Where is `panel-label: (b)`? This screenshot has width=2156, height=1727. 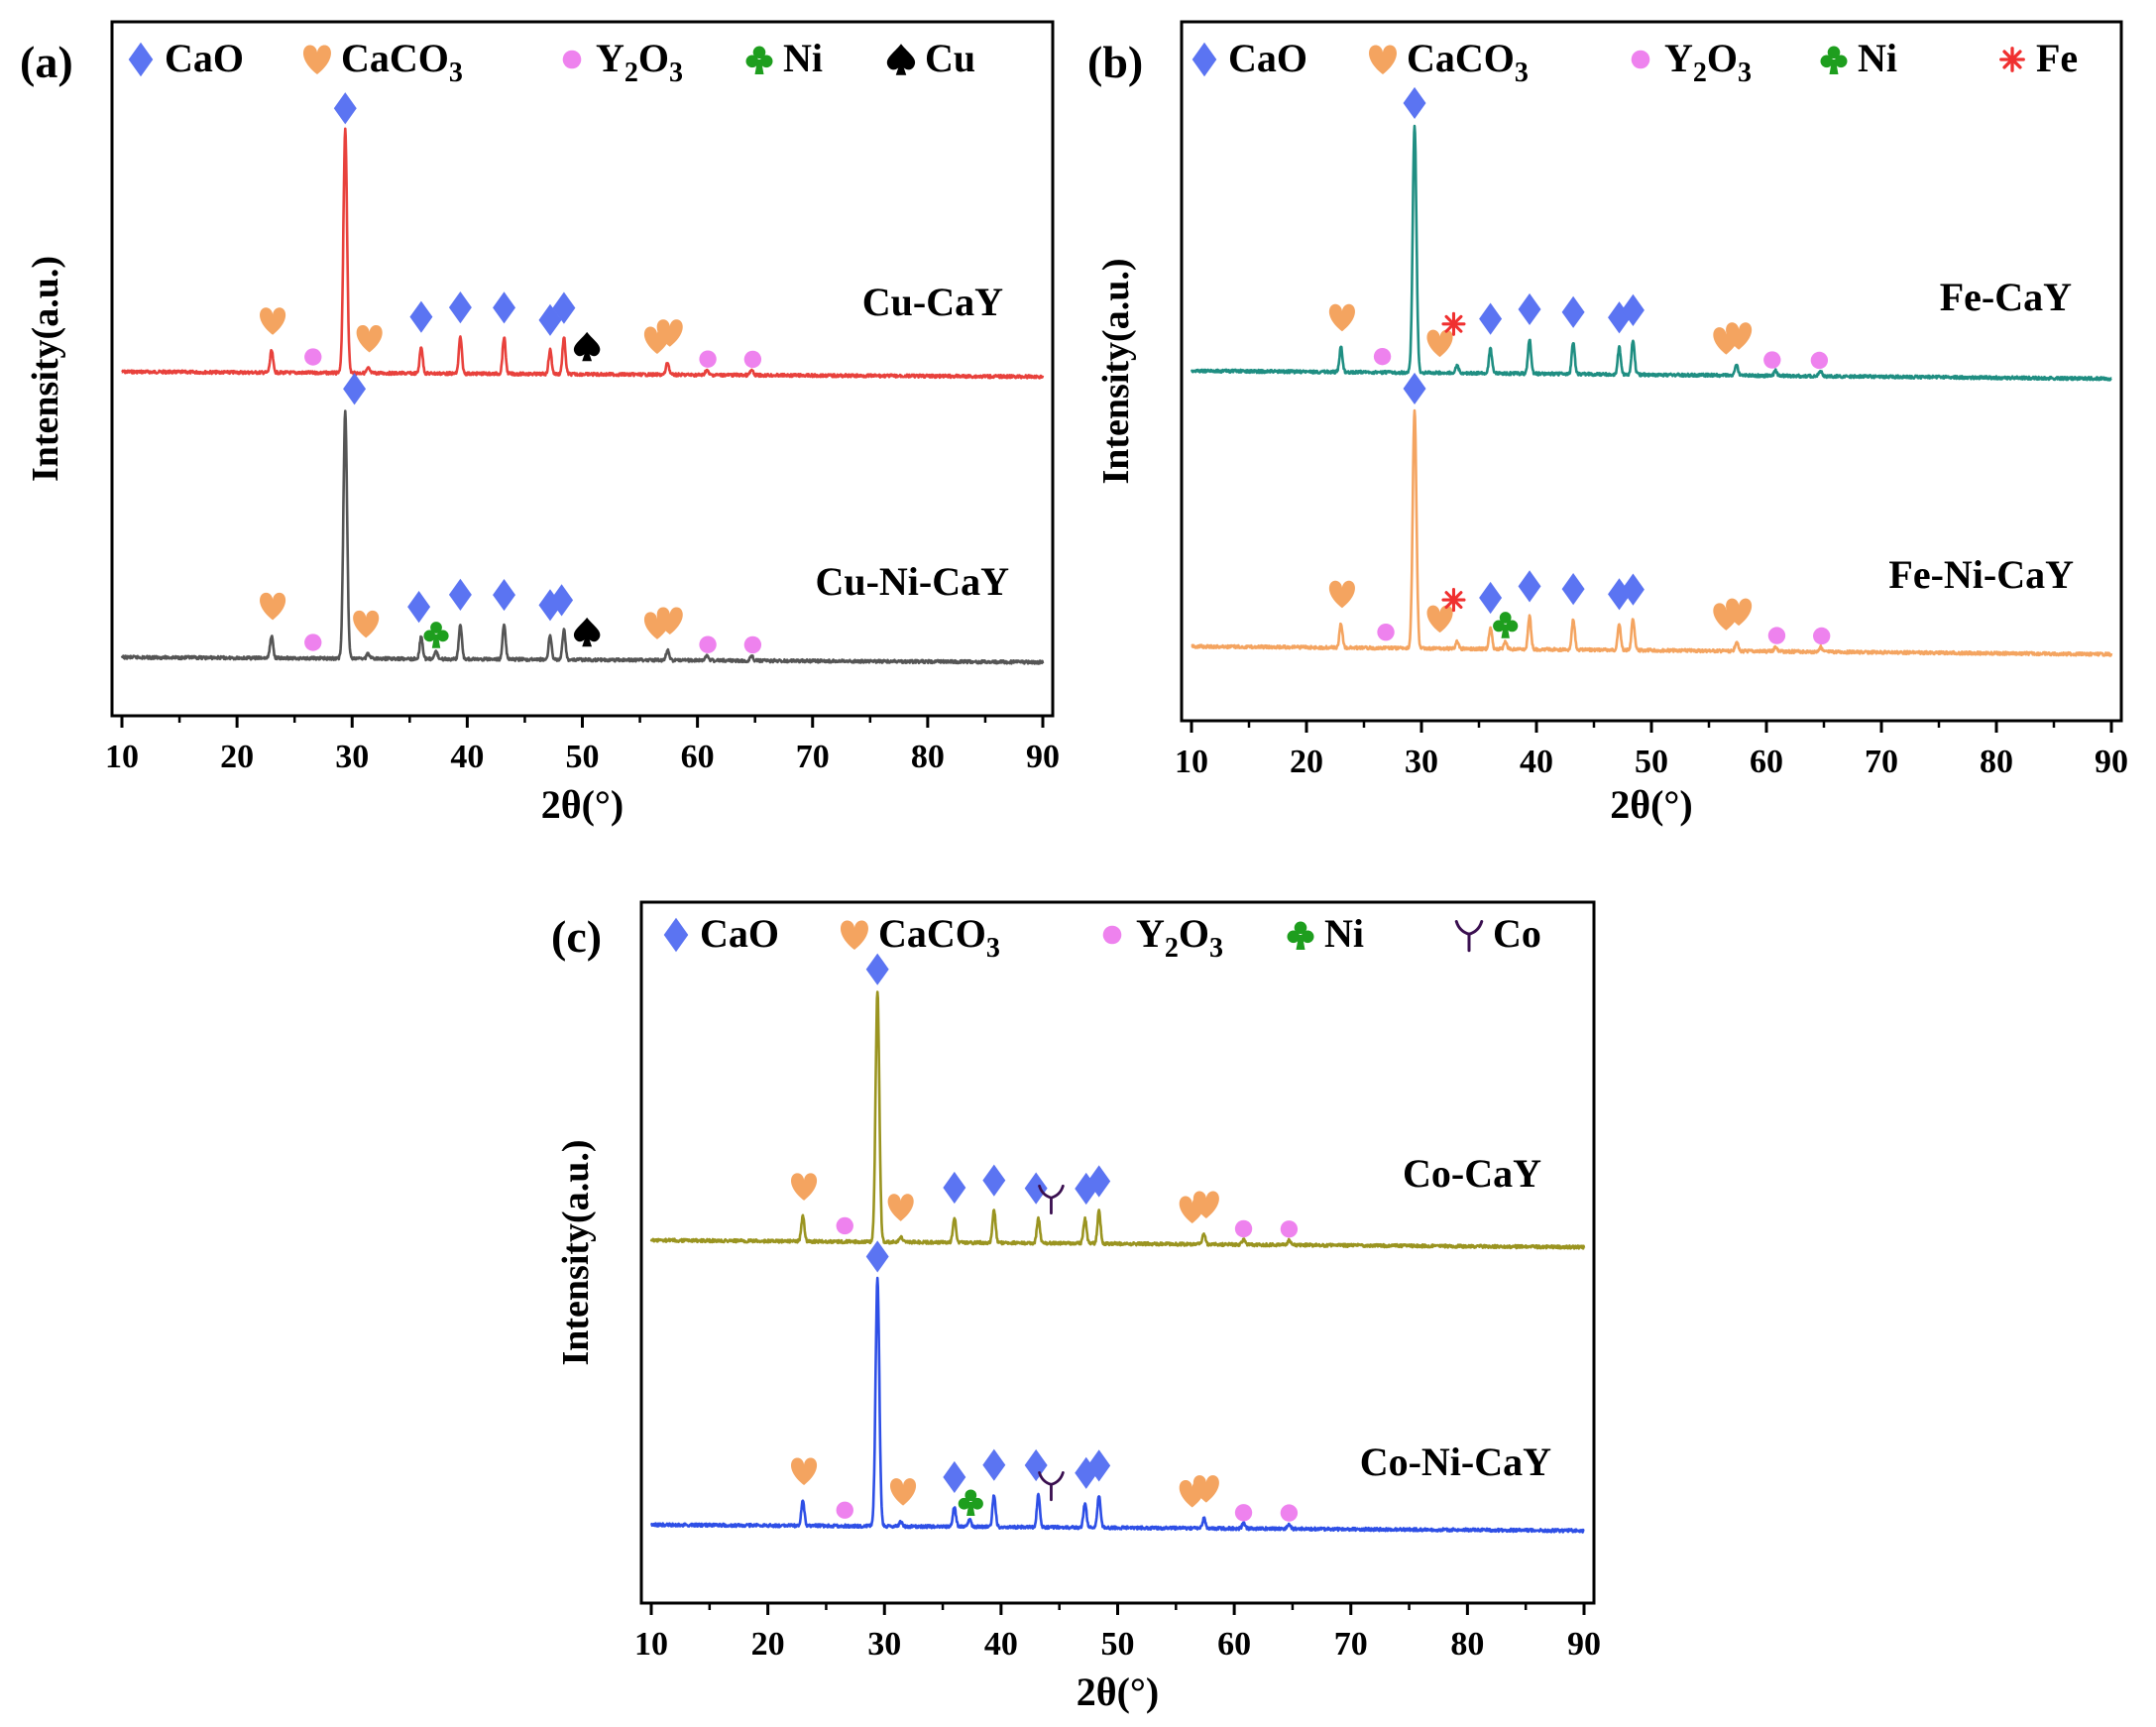
panel-label: (b) is located at coordinates (1115, 62).